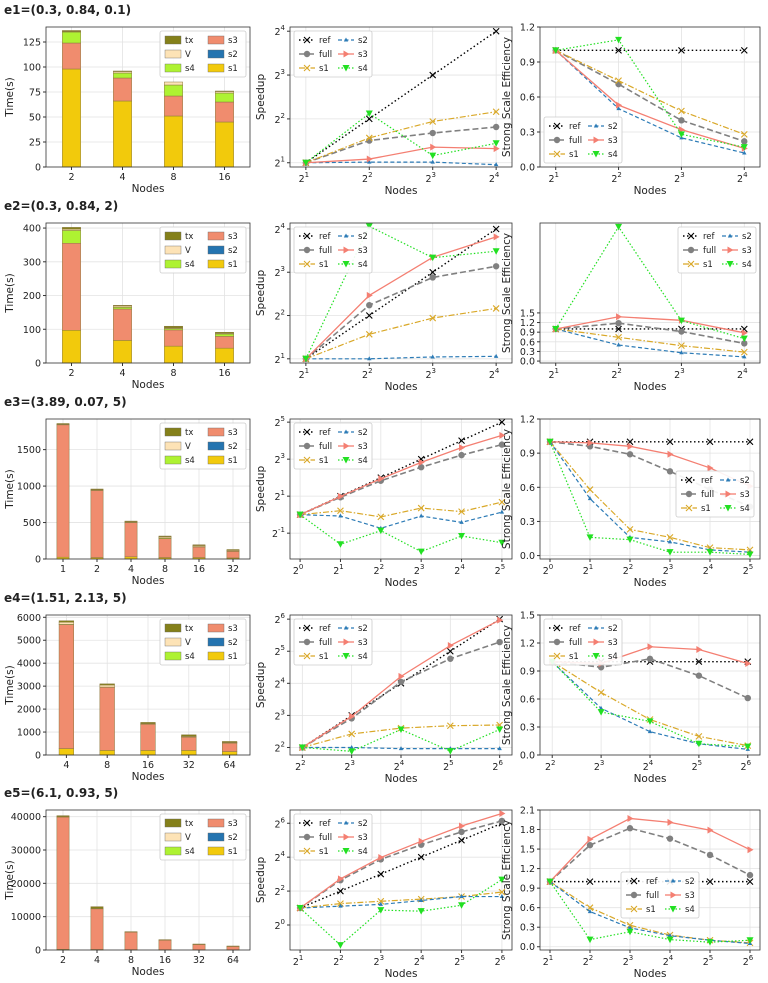 This screenshot has width=768, height=983. What do you see at coordinates (32, 262) in the screenshot?
I see `y-tick-label: 300` at bounding box center [32, 262].